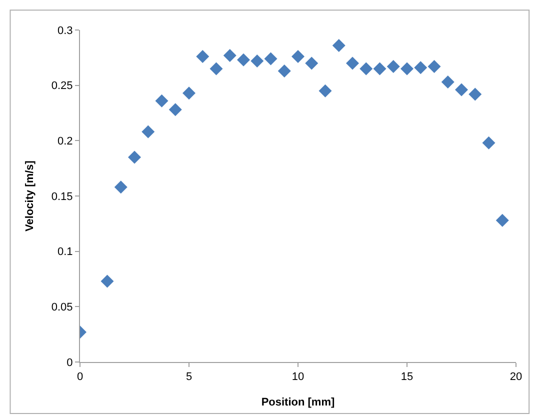 Image resolution: width=538 pixels, height=417 pixels. Describe the element at coordinates (298, 377) in the screenshot. I see `x-tick-label: 10` at that location.